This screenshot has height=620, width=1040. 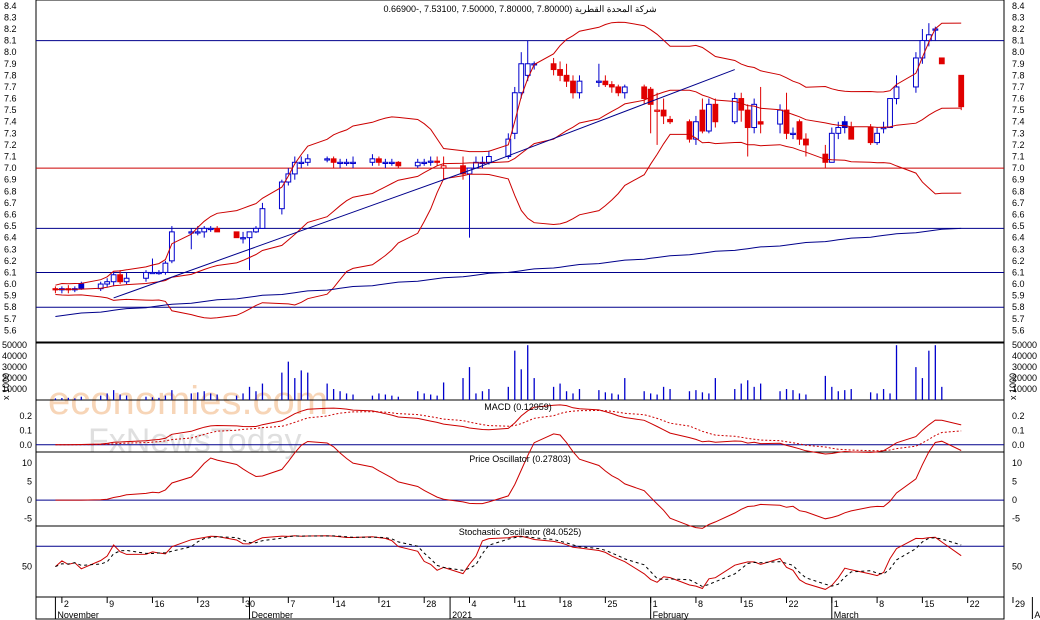 I want to click on macd-label: MACD (0.12959), so click(x=518, y=407).